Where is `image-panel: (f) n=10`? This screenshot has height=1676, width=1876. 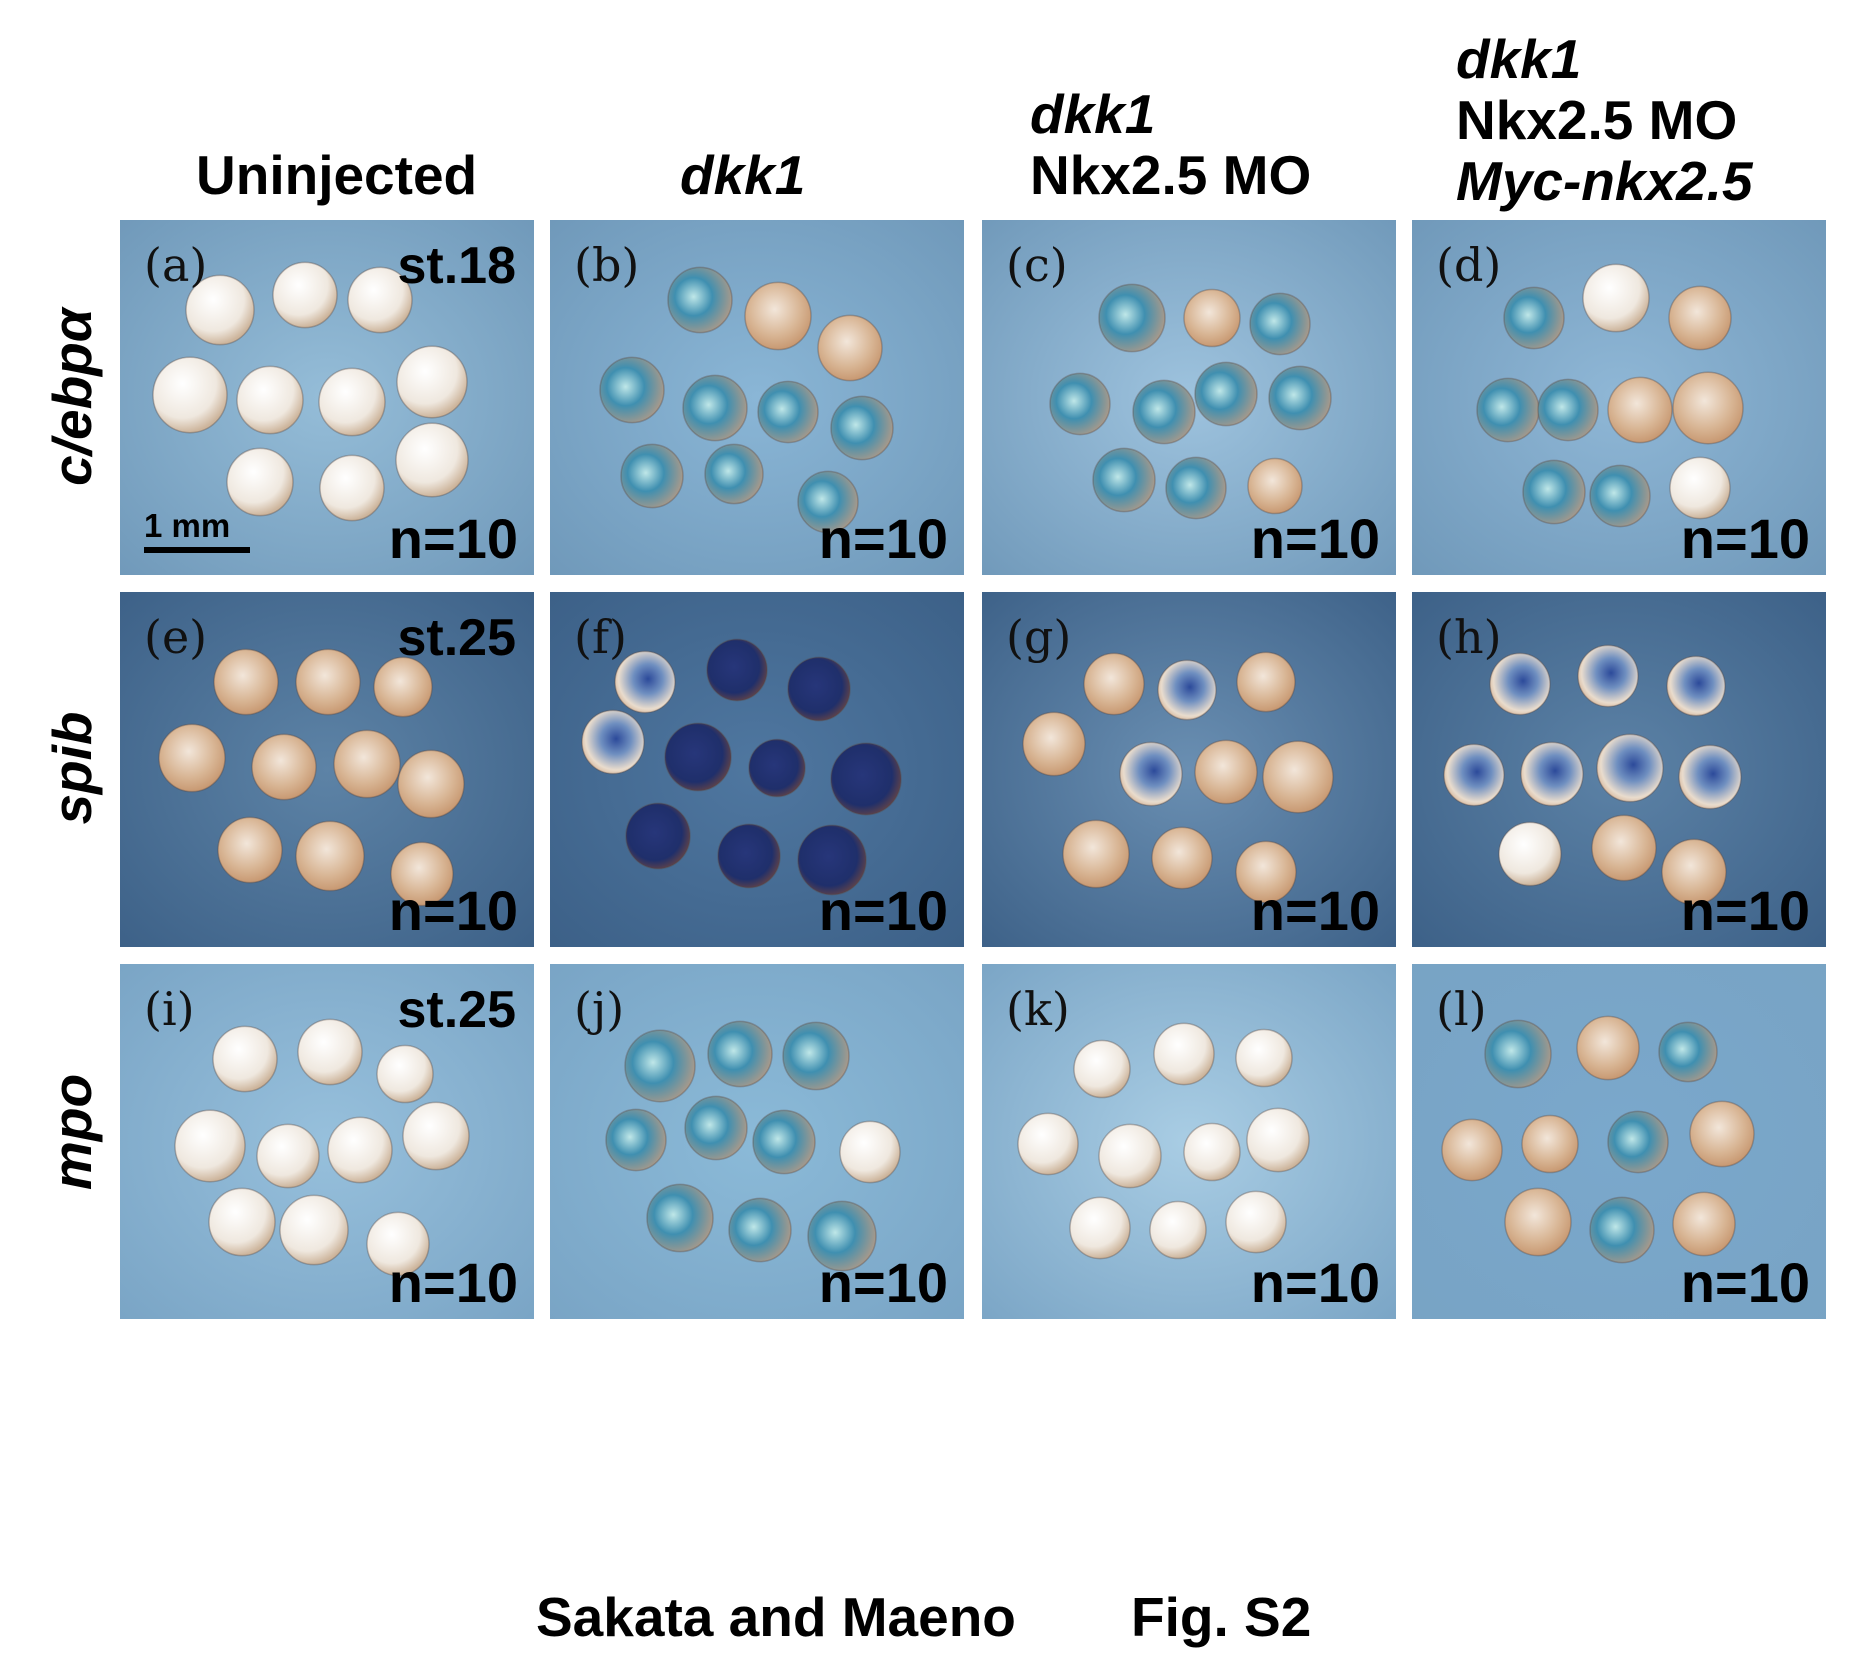
image-panel: (f) n=10 is located at coordinates (757, 769).